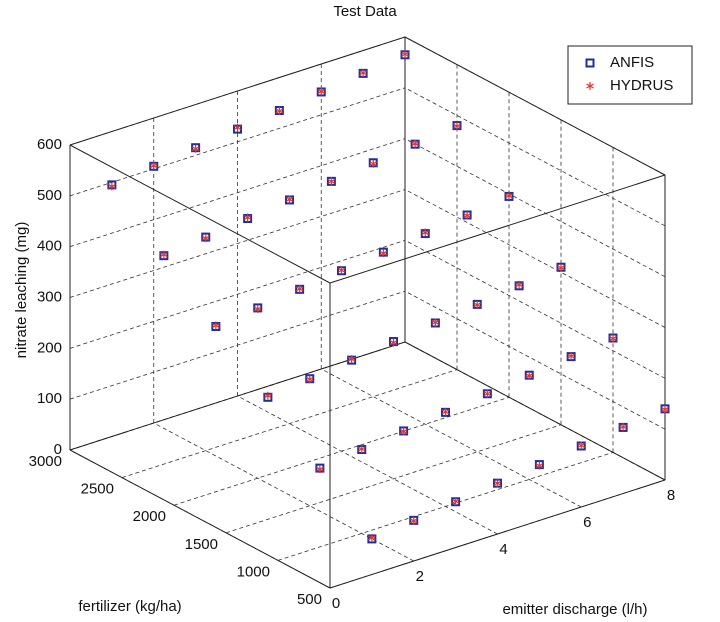 The height and width of the screenshot is (622, 720). I want to click on z-tick-label: 400, so click(49, 246).